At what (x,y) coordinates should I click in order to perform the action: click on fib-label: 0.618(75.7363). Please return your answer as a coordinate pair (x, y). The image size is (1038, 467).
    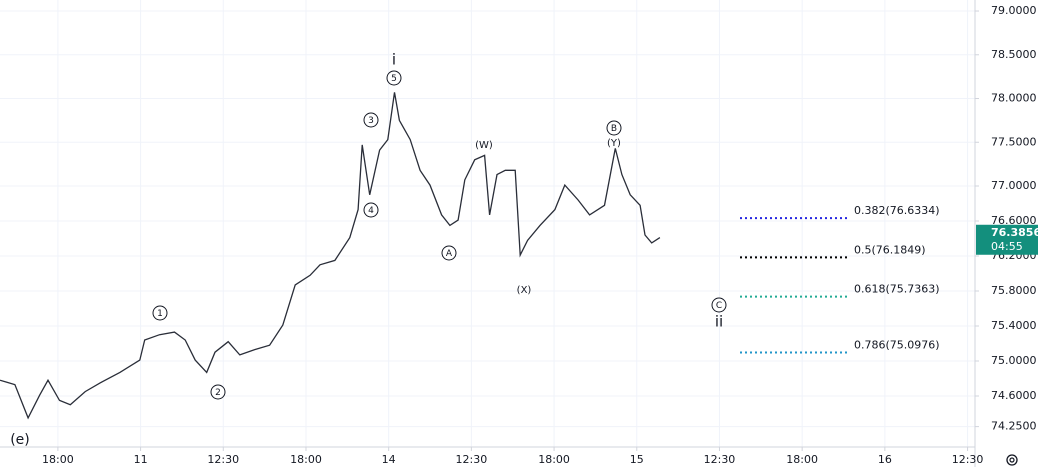
    Looking at the image, I should click on (897, 289).